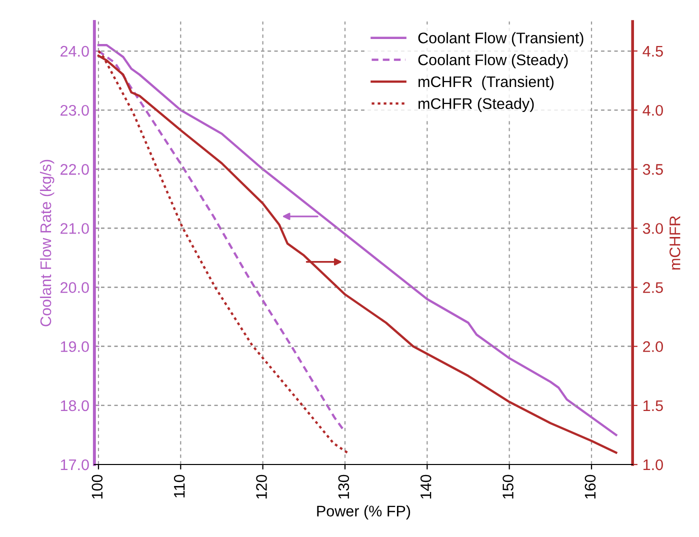 The image size is (699, 537). I want to click on y2-tick-label: 1.0, so click(653, 464).